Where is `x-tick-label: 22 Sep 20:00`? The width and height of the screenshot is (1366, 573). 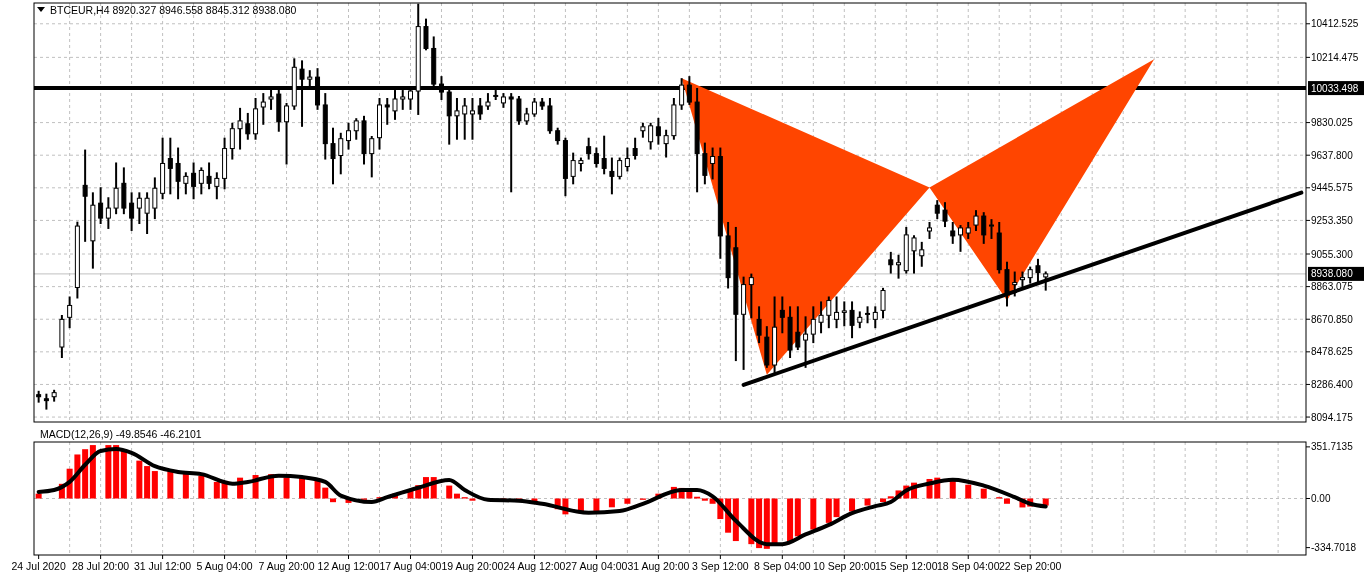
x-tick-label: 22 Sep 20:00 is located at coordinates (1030, 566).